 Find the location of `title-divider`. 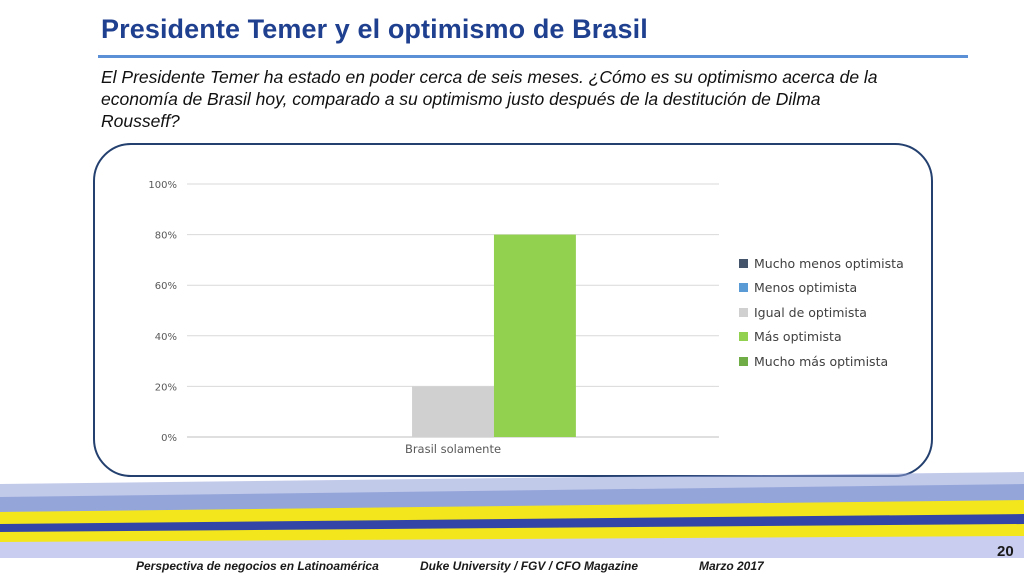

title-divider is located at coordinates (533, 56).